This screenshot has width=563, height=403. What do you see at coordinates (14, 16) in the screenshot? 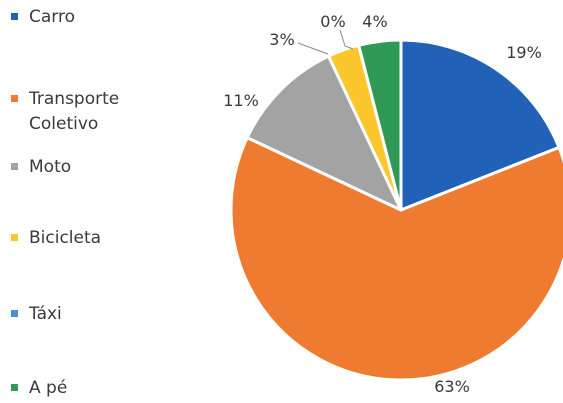
I see `legend-swatch-carro` at bounding box center [14, 16].